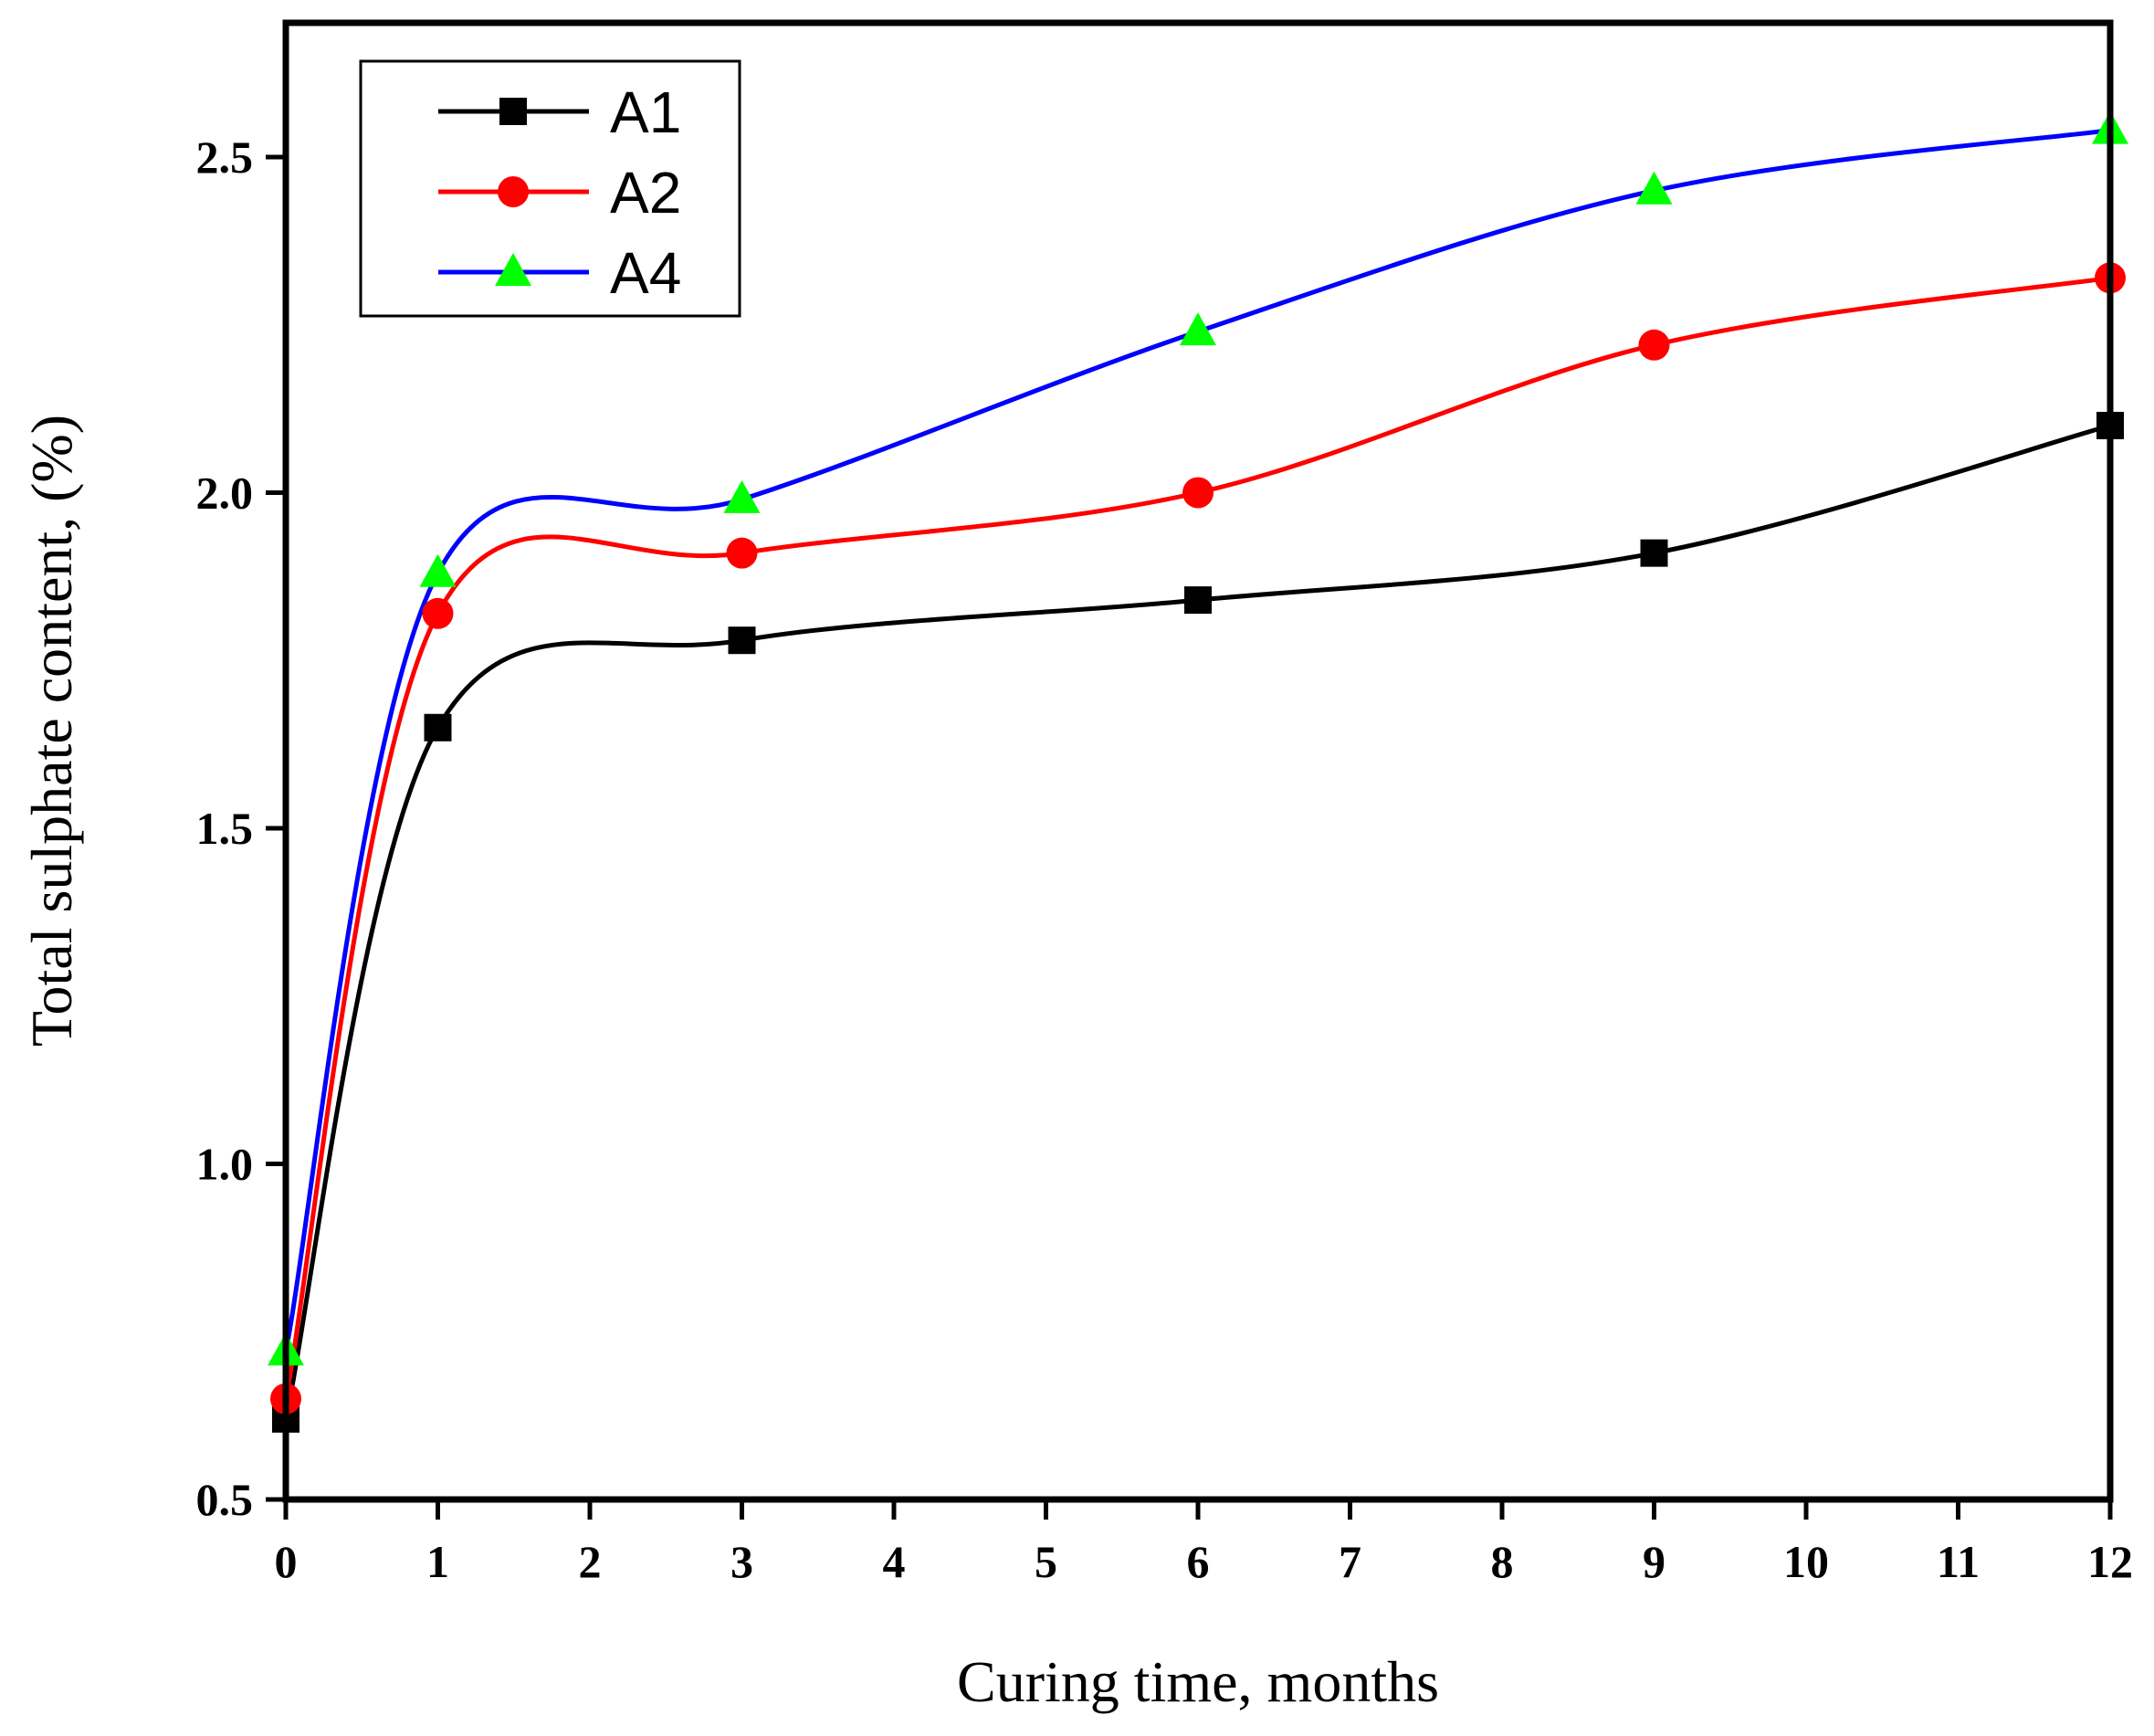 The width and height of the screenshot is (2154, 1736). What do you see at coordinates (513, 269) in the screenshot?
I see `legend-marker-a4` at bounding box center [513, 269].